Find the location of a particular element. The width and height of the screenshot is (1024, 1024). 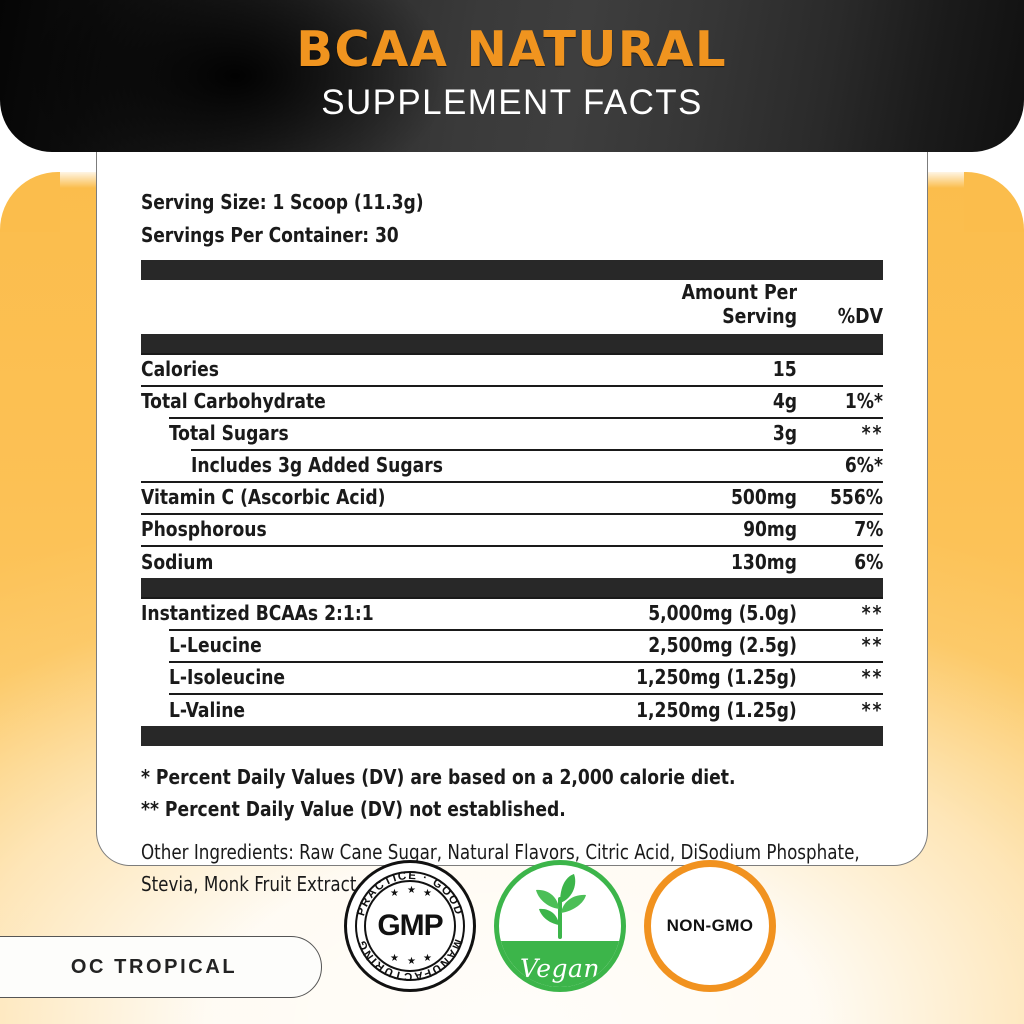

nutrient-amount: 3g is located at coordinates (698, 434).